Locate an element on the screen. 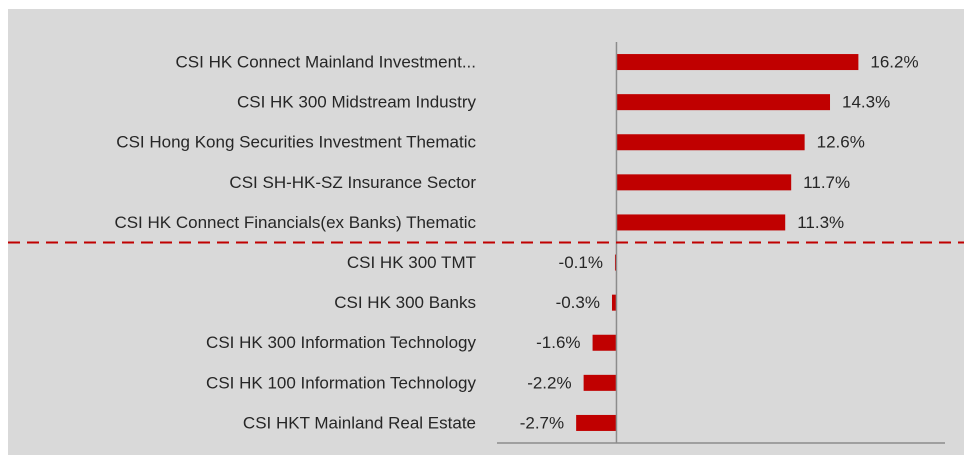 Image resolution: width=964 pixels, height=465 pixels. category-label: CSI HK 300 Banks is located at coordinates (405, 302).